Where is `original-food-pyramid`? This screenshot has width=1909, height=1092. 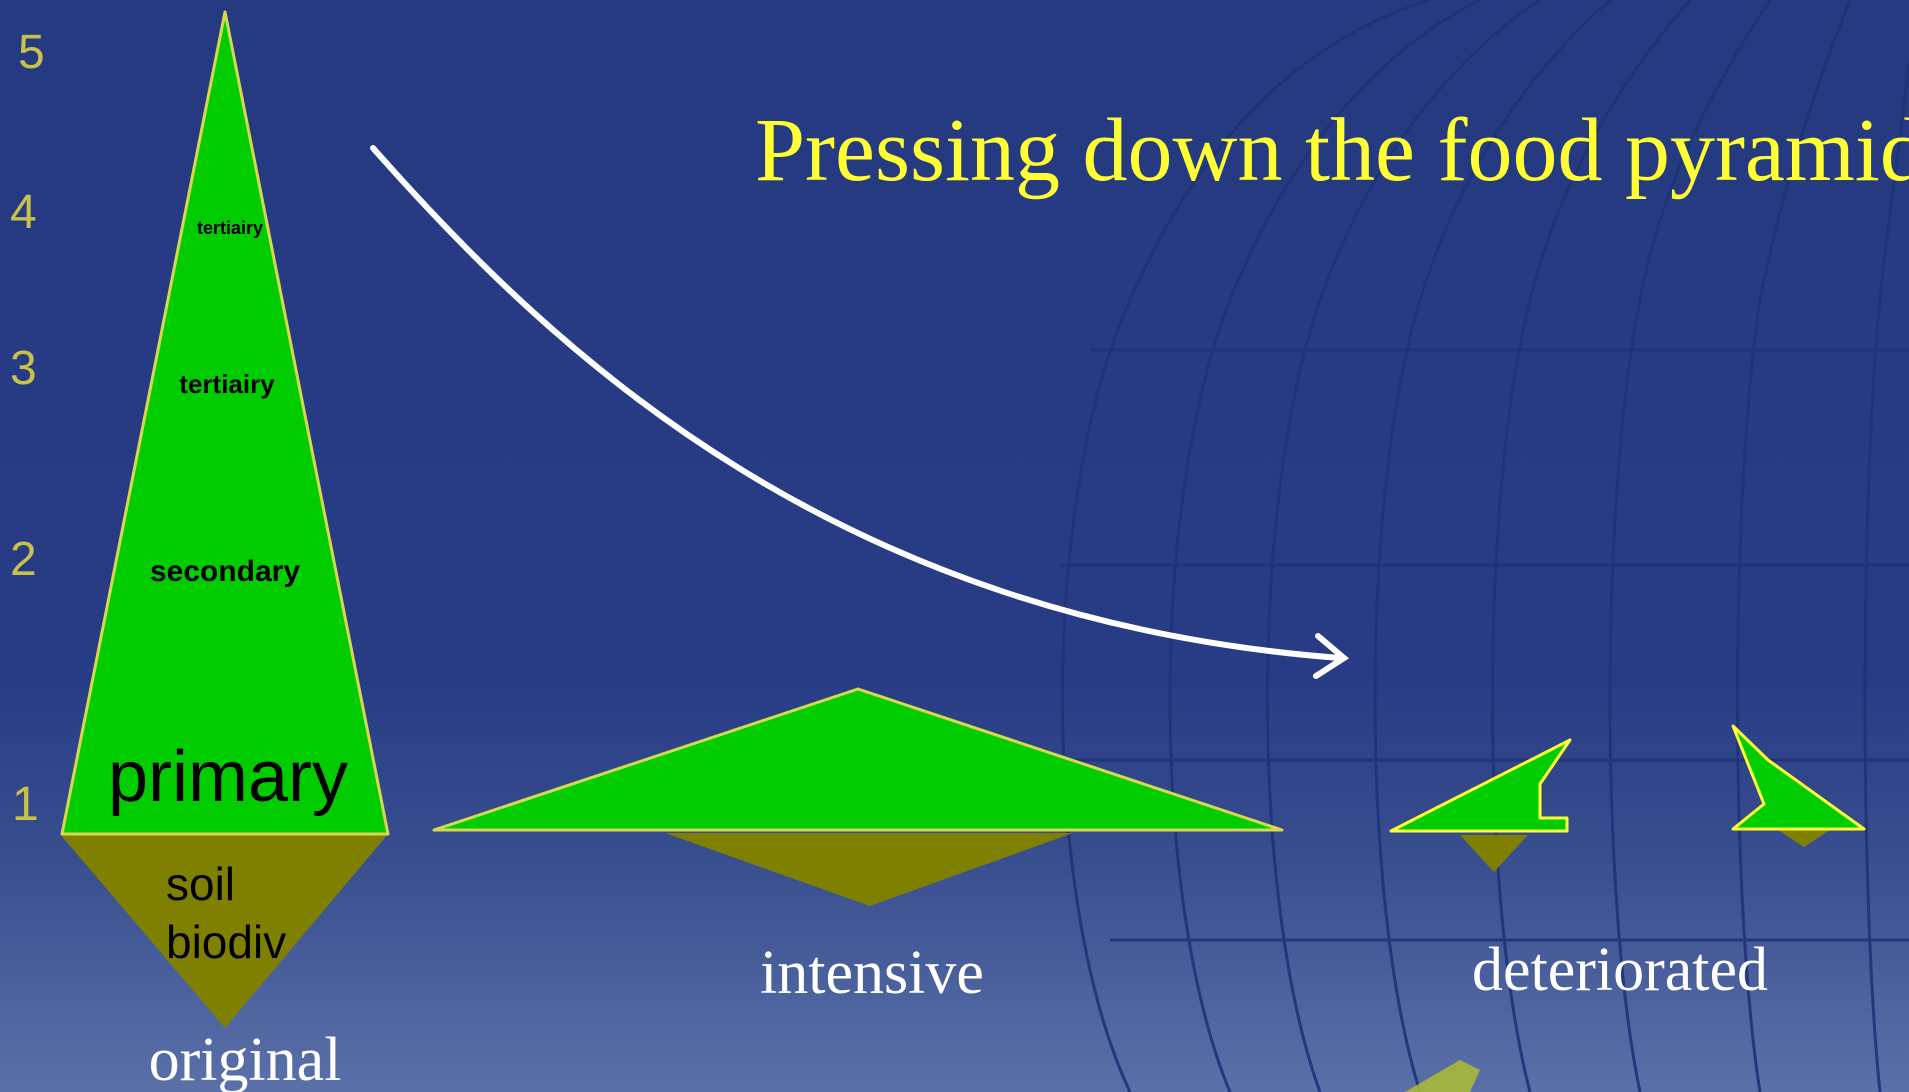
original-food-pyramid is located at coordinates (225, 423).